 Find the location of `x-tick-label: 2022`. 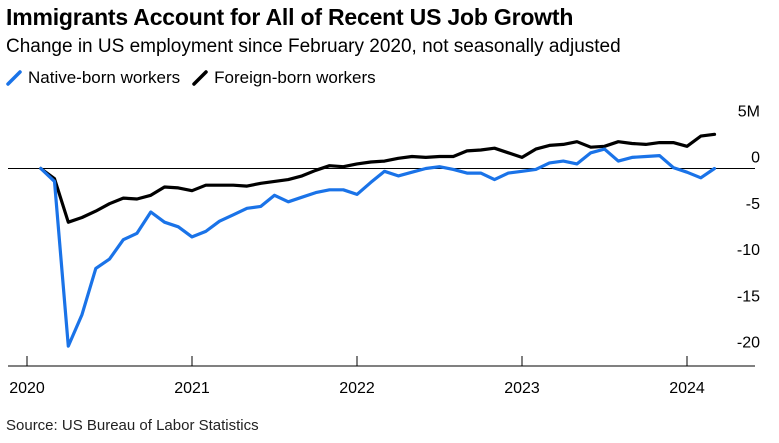

x-tick-label: 2022 is located at coordinates (357, 388).